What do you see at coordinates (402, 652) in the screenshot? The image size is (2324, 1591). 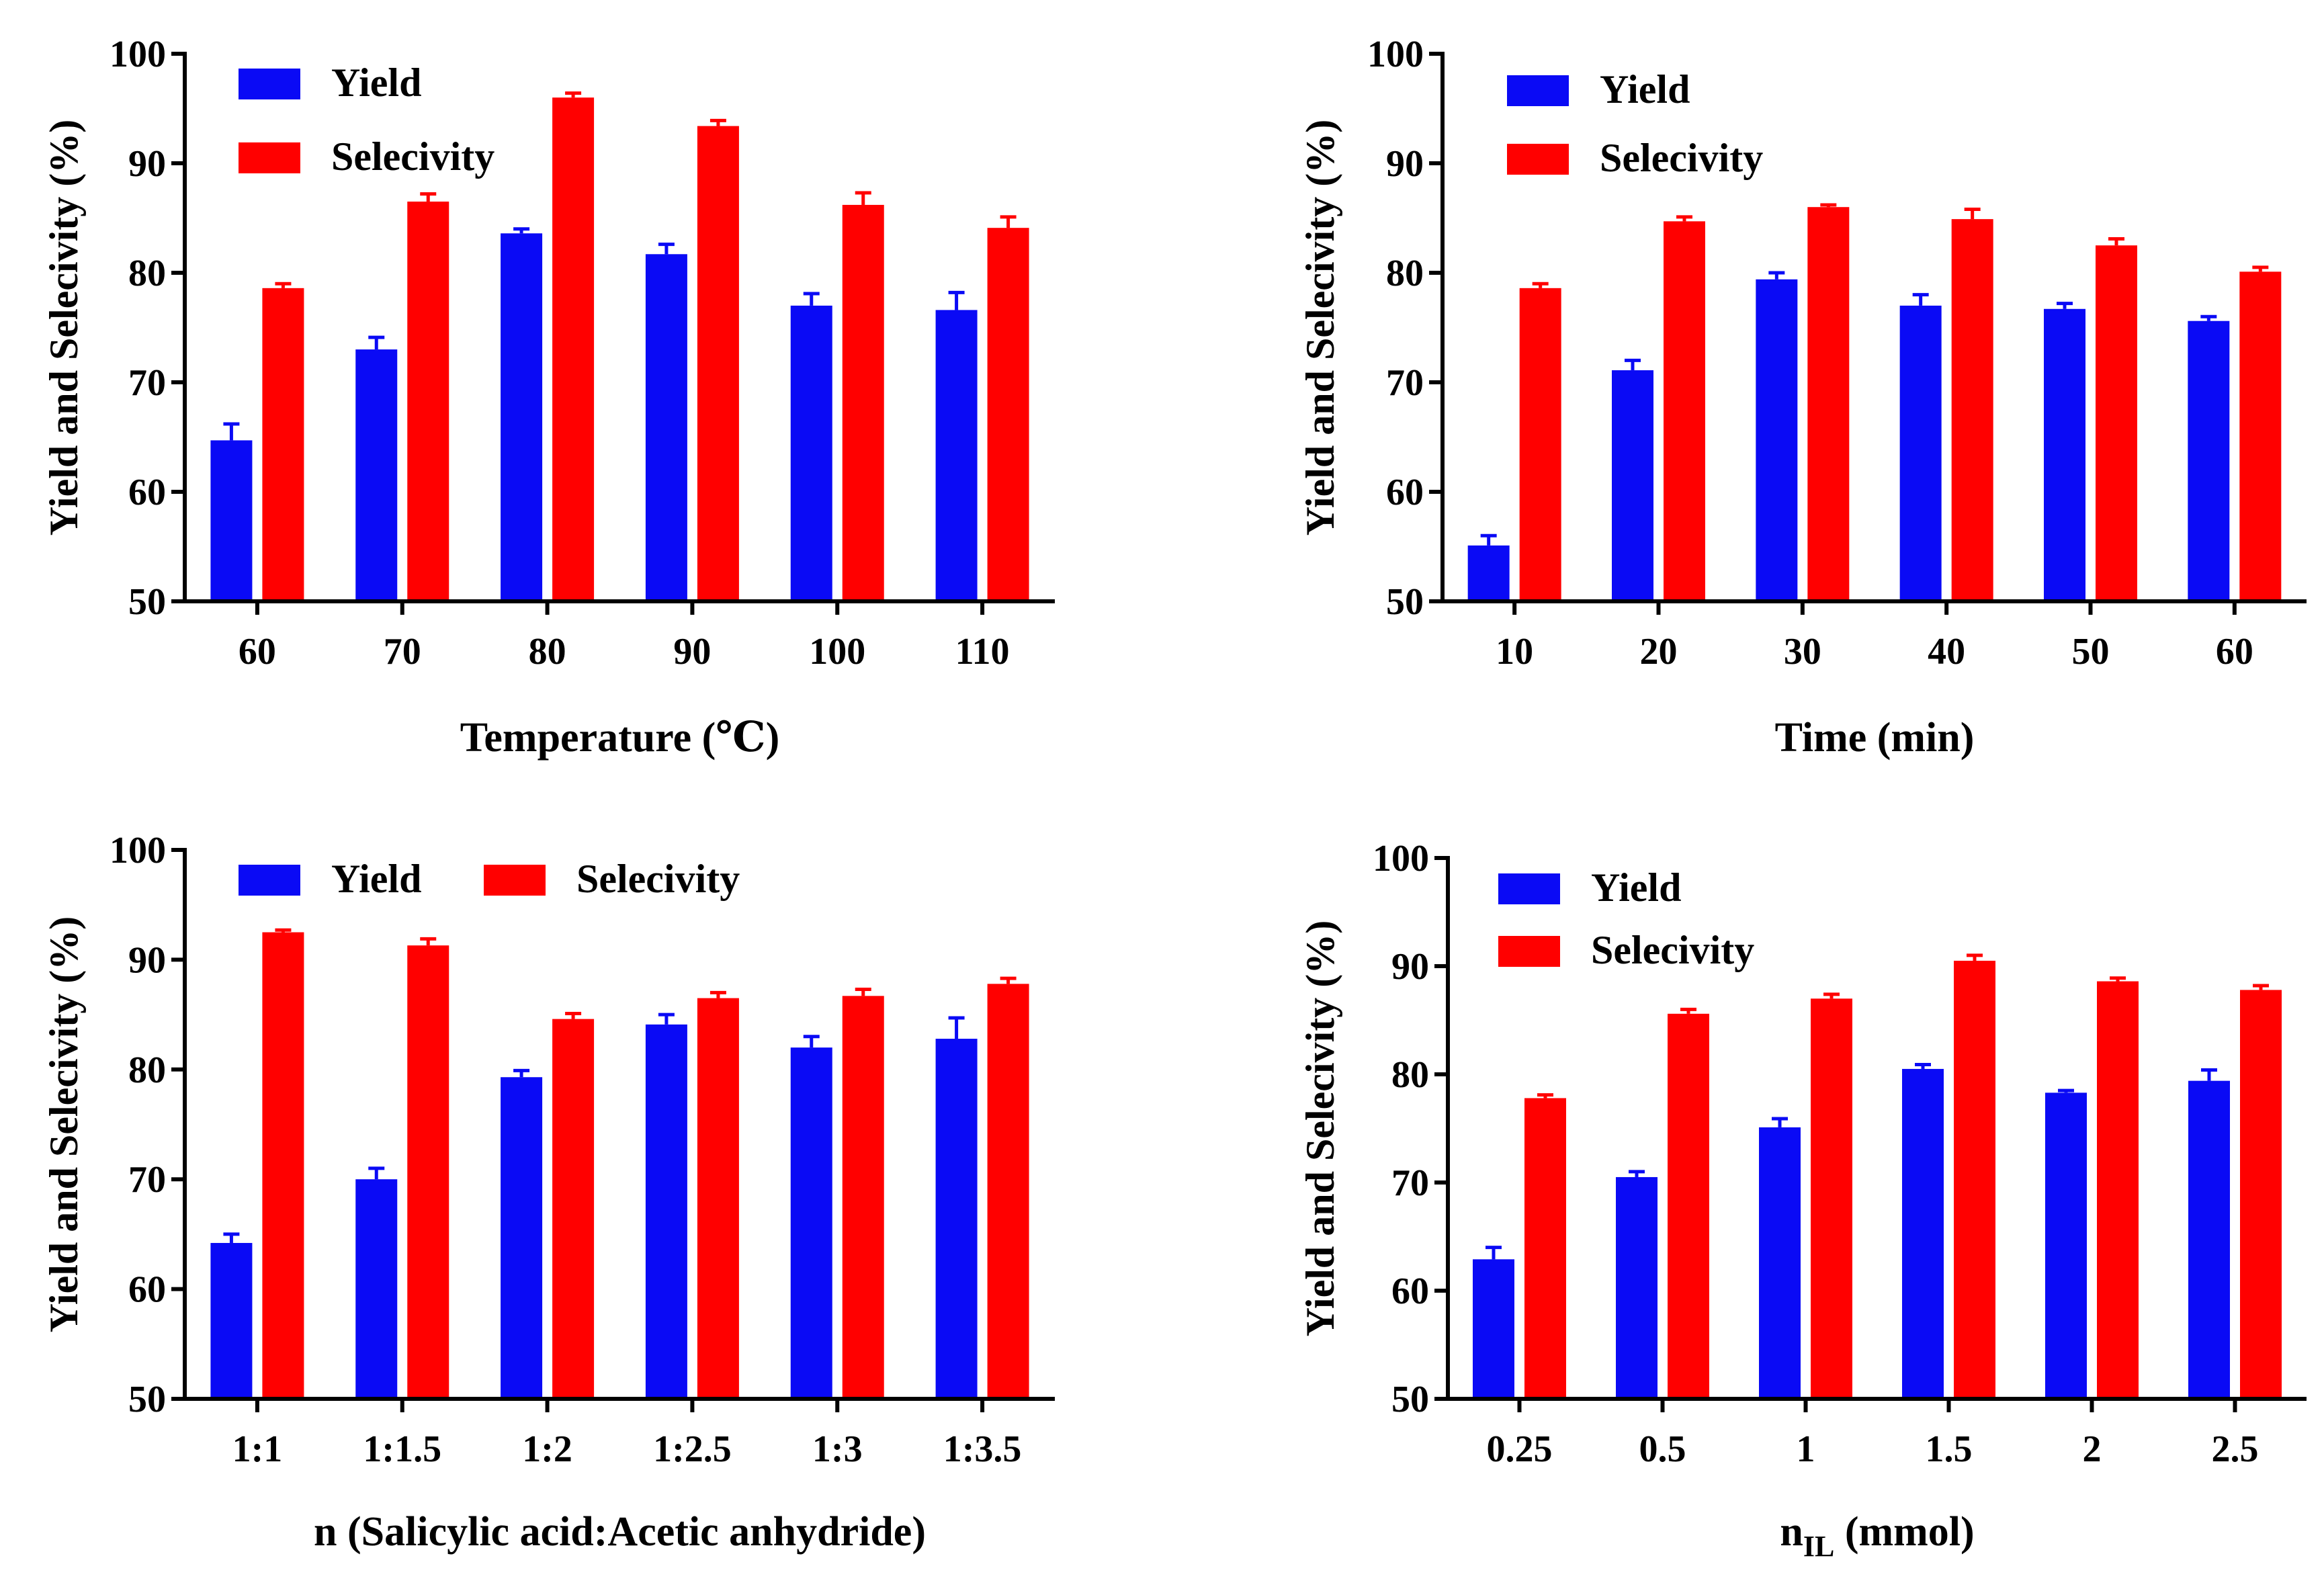 I see `x-tick-label-70: 70` at bounding box center [402, 652].